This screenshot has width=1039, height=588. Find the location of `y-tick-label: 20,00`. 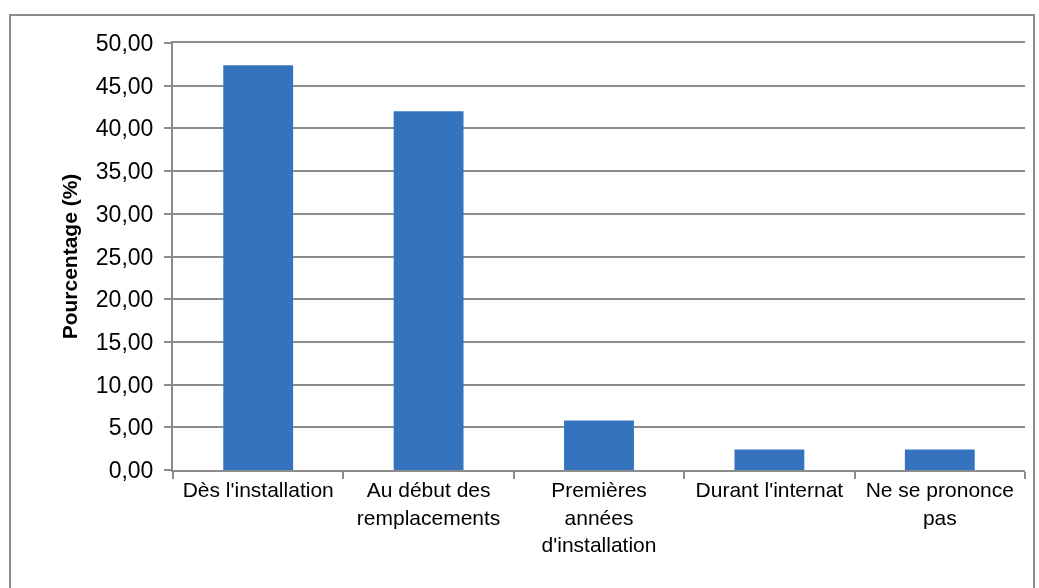

y-tick-label: 20,00 is located at coordinates (124, 299).